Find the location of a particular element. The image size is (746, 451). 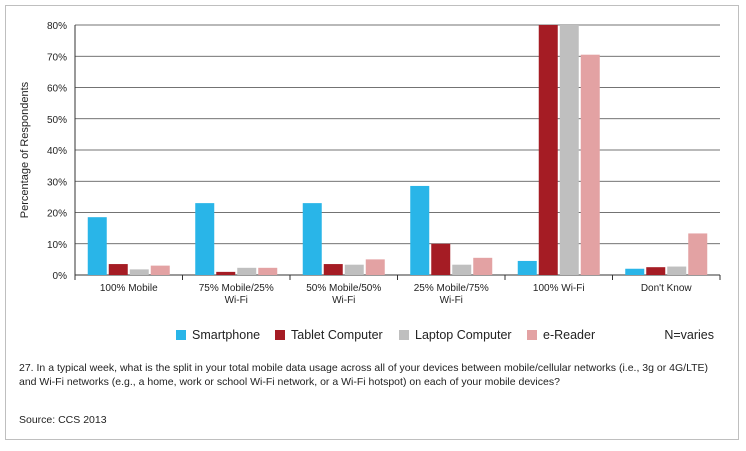

legend-item-tablet: Tablet Computer is located at coordinates (329, 335).